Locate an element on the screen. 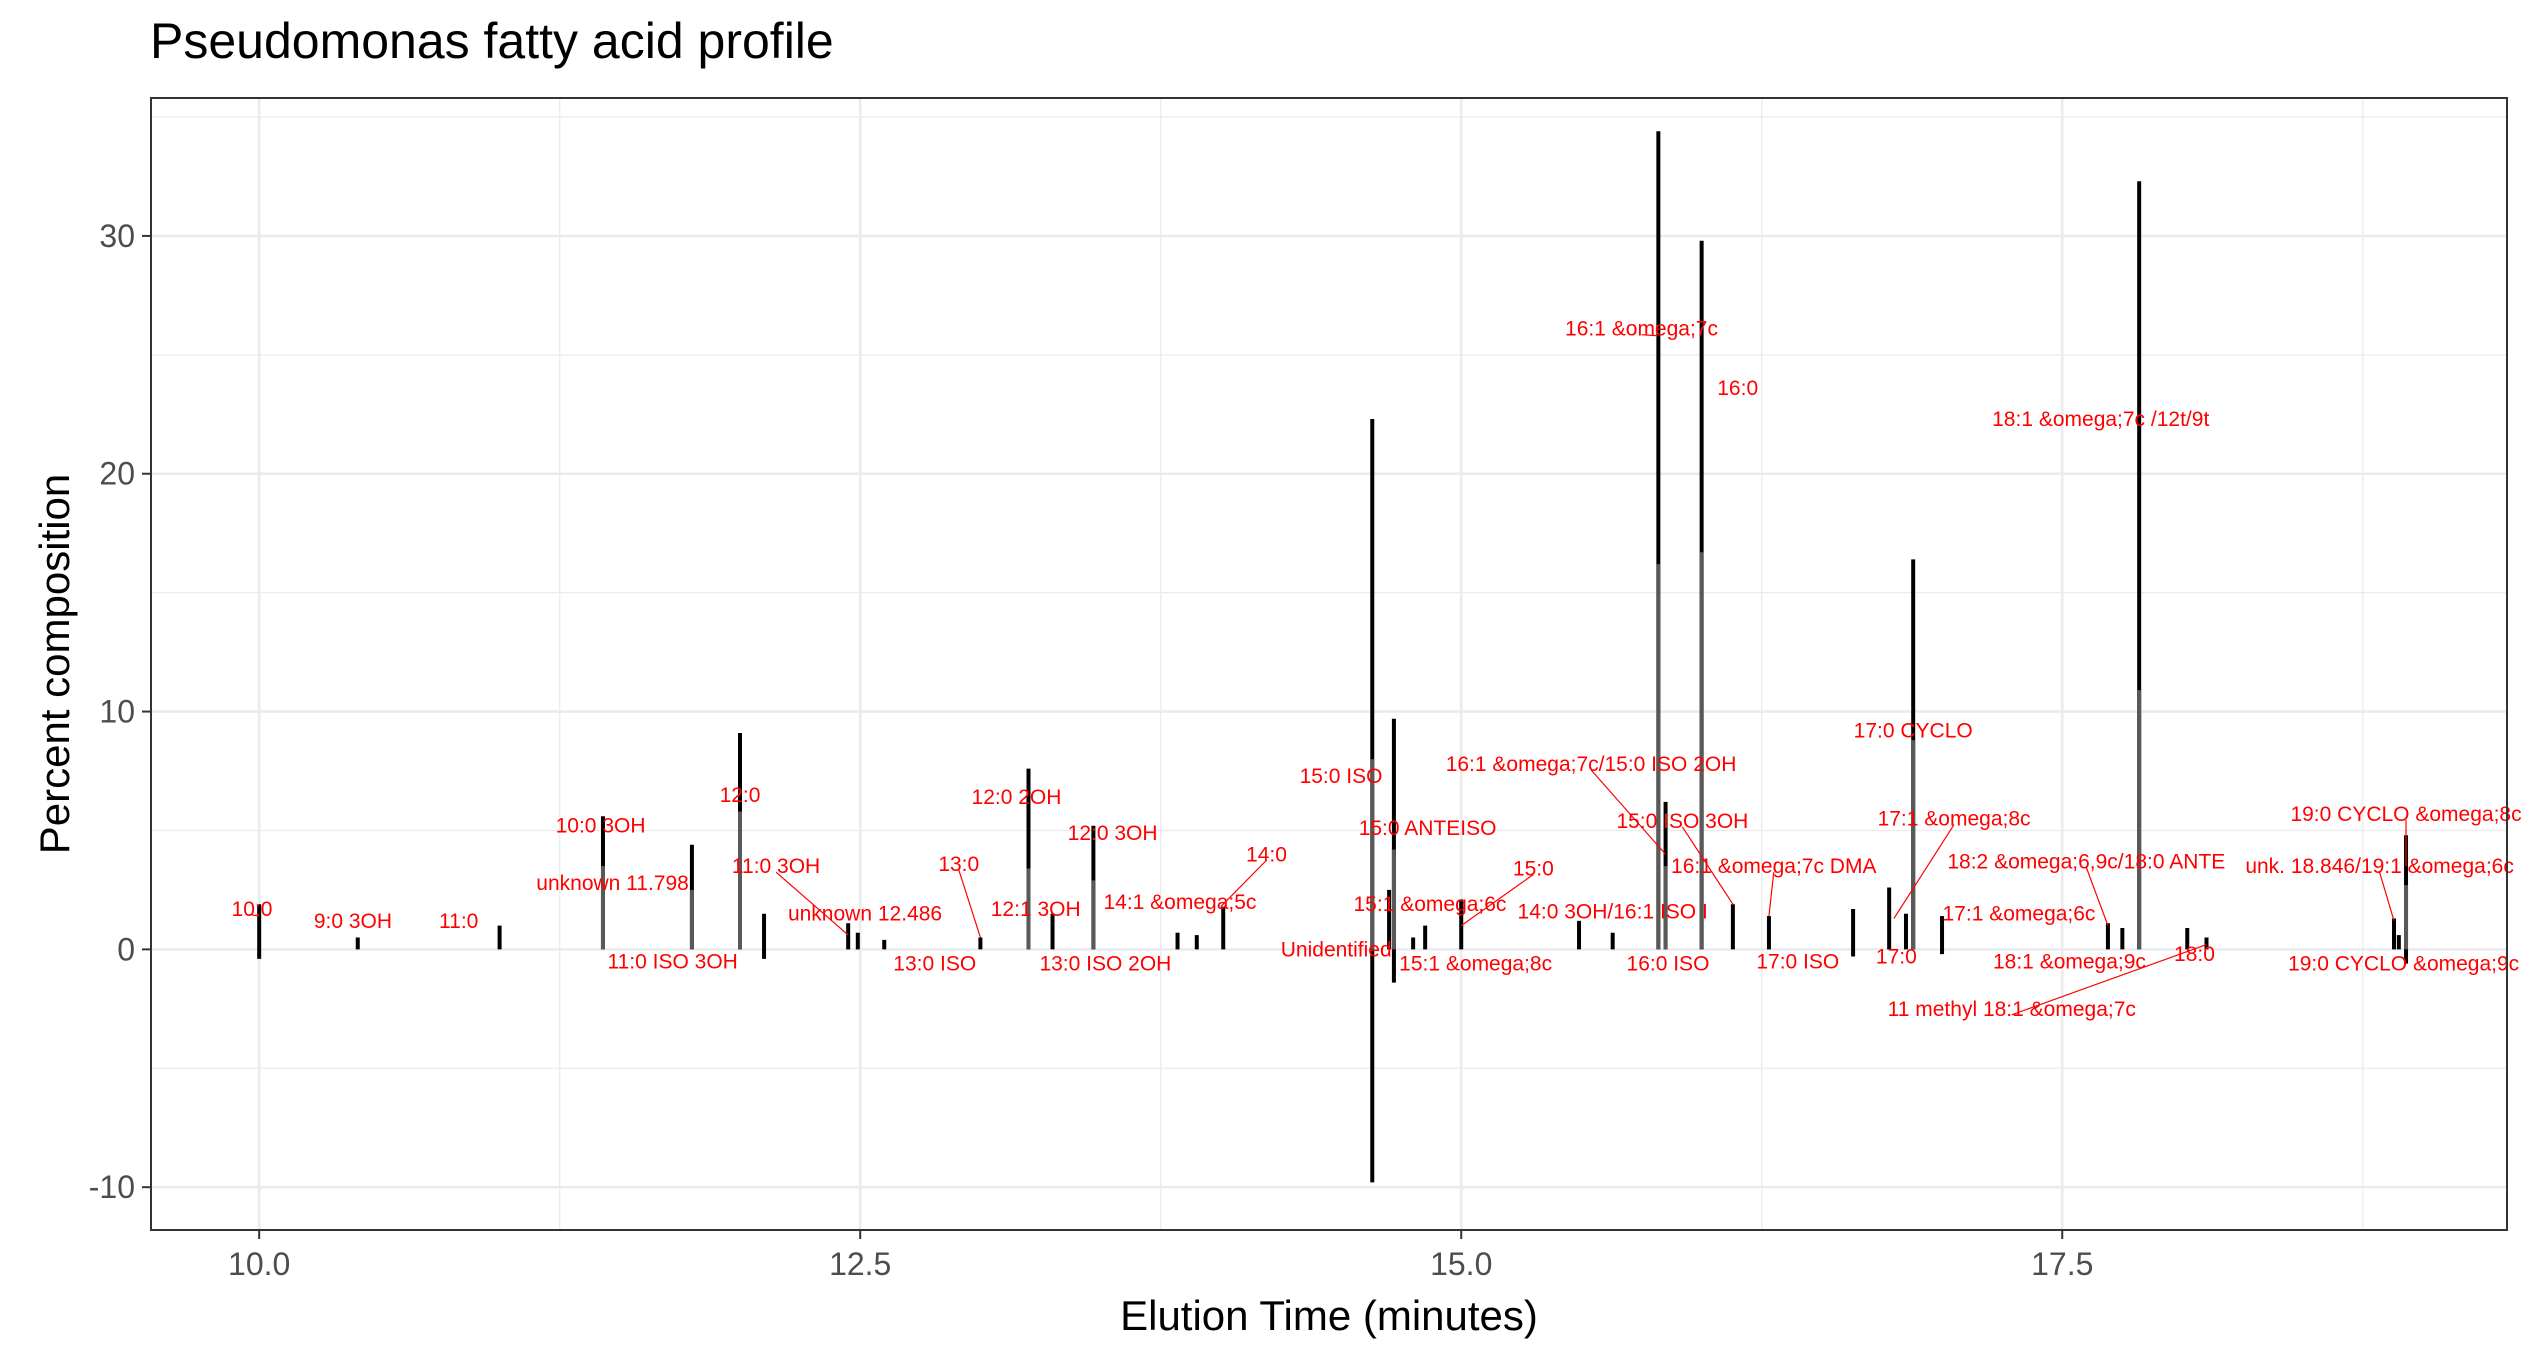  peak-label: 13:0 ISO is located at coordinates (934, 964).